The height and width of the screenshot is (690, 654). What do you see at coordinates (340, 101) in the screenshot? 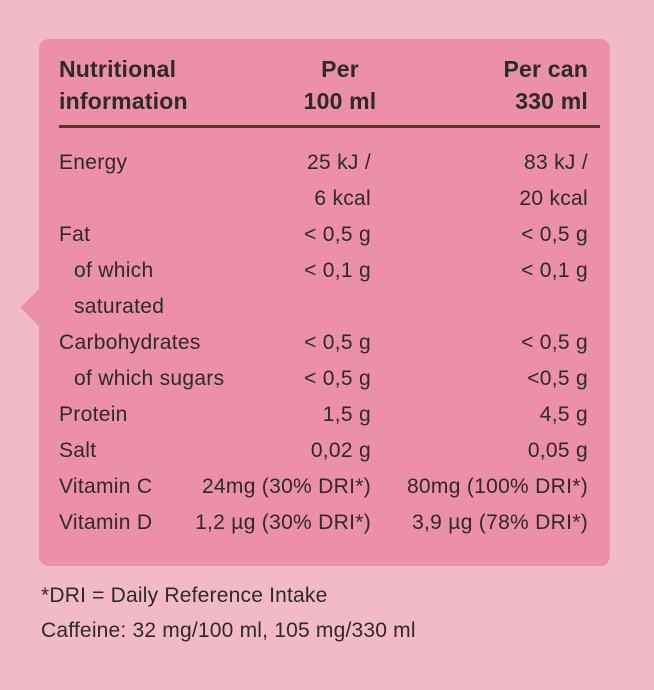
I see `header-col2-line2: 100 ml` at bounding box center [340, 101].